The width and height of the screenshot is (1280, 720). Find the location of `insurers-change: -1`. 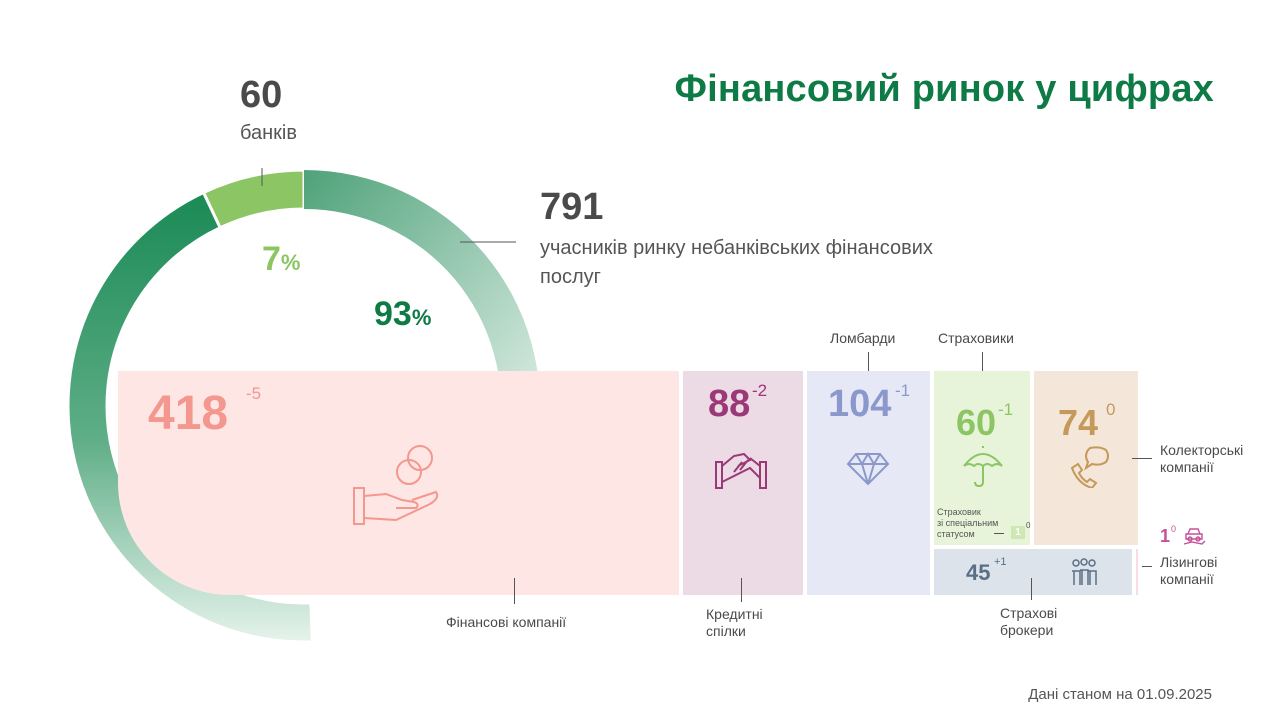

insurers-change: -1 is located at coordinates (1006, 409).